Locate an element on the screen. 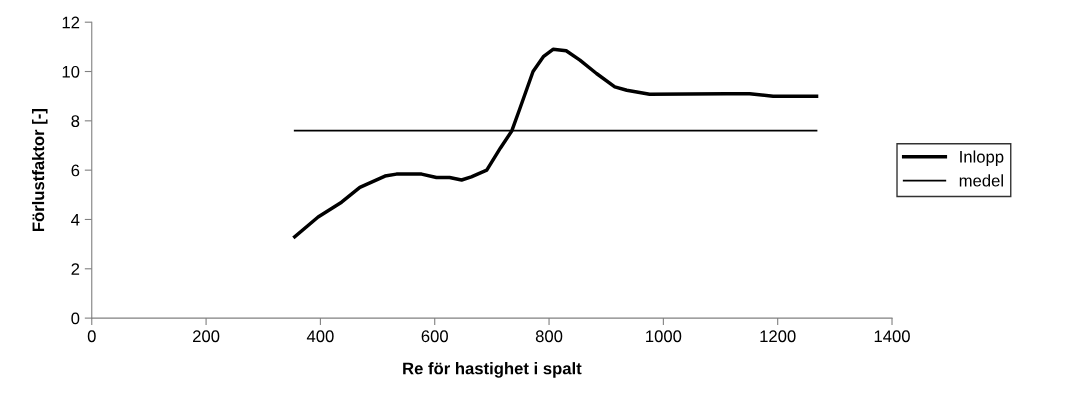 Image resolution: width=1067 pixels, height=411 pixels. y-tick-label: 4 is located at coordinates (75, 220).